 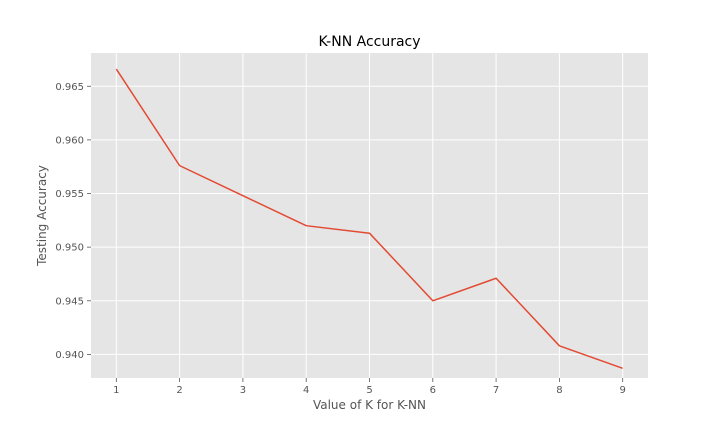 I want to click on x-tick-label: 6, so click(x=433, y=390).